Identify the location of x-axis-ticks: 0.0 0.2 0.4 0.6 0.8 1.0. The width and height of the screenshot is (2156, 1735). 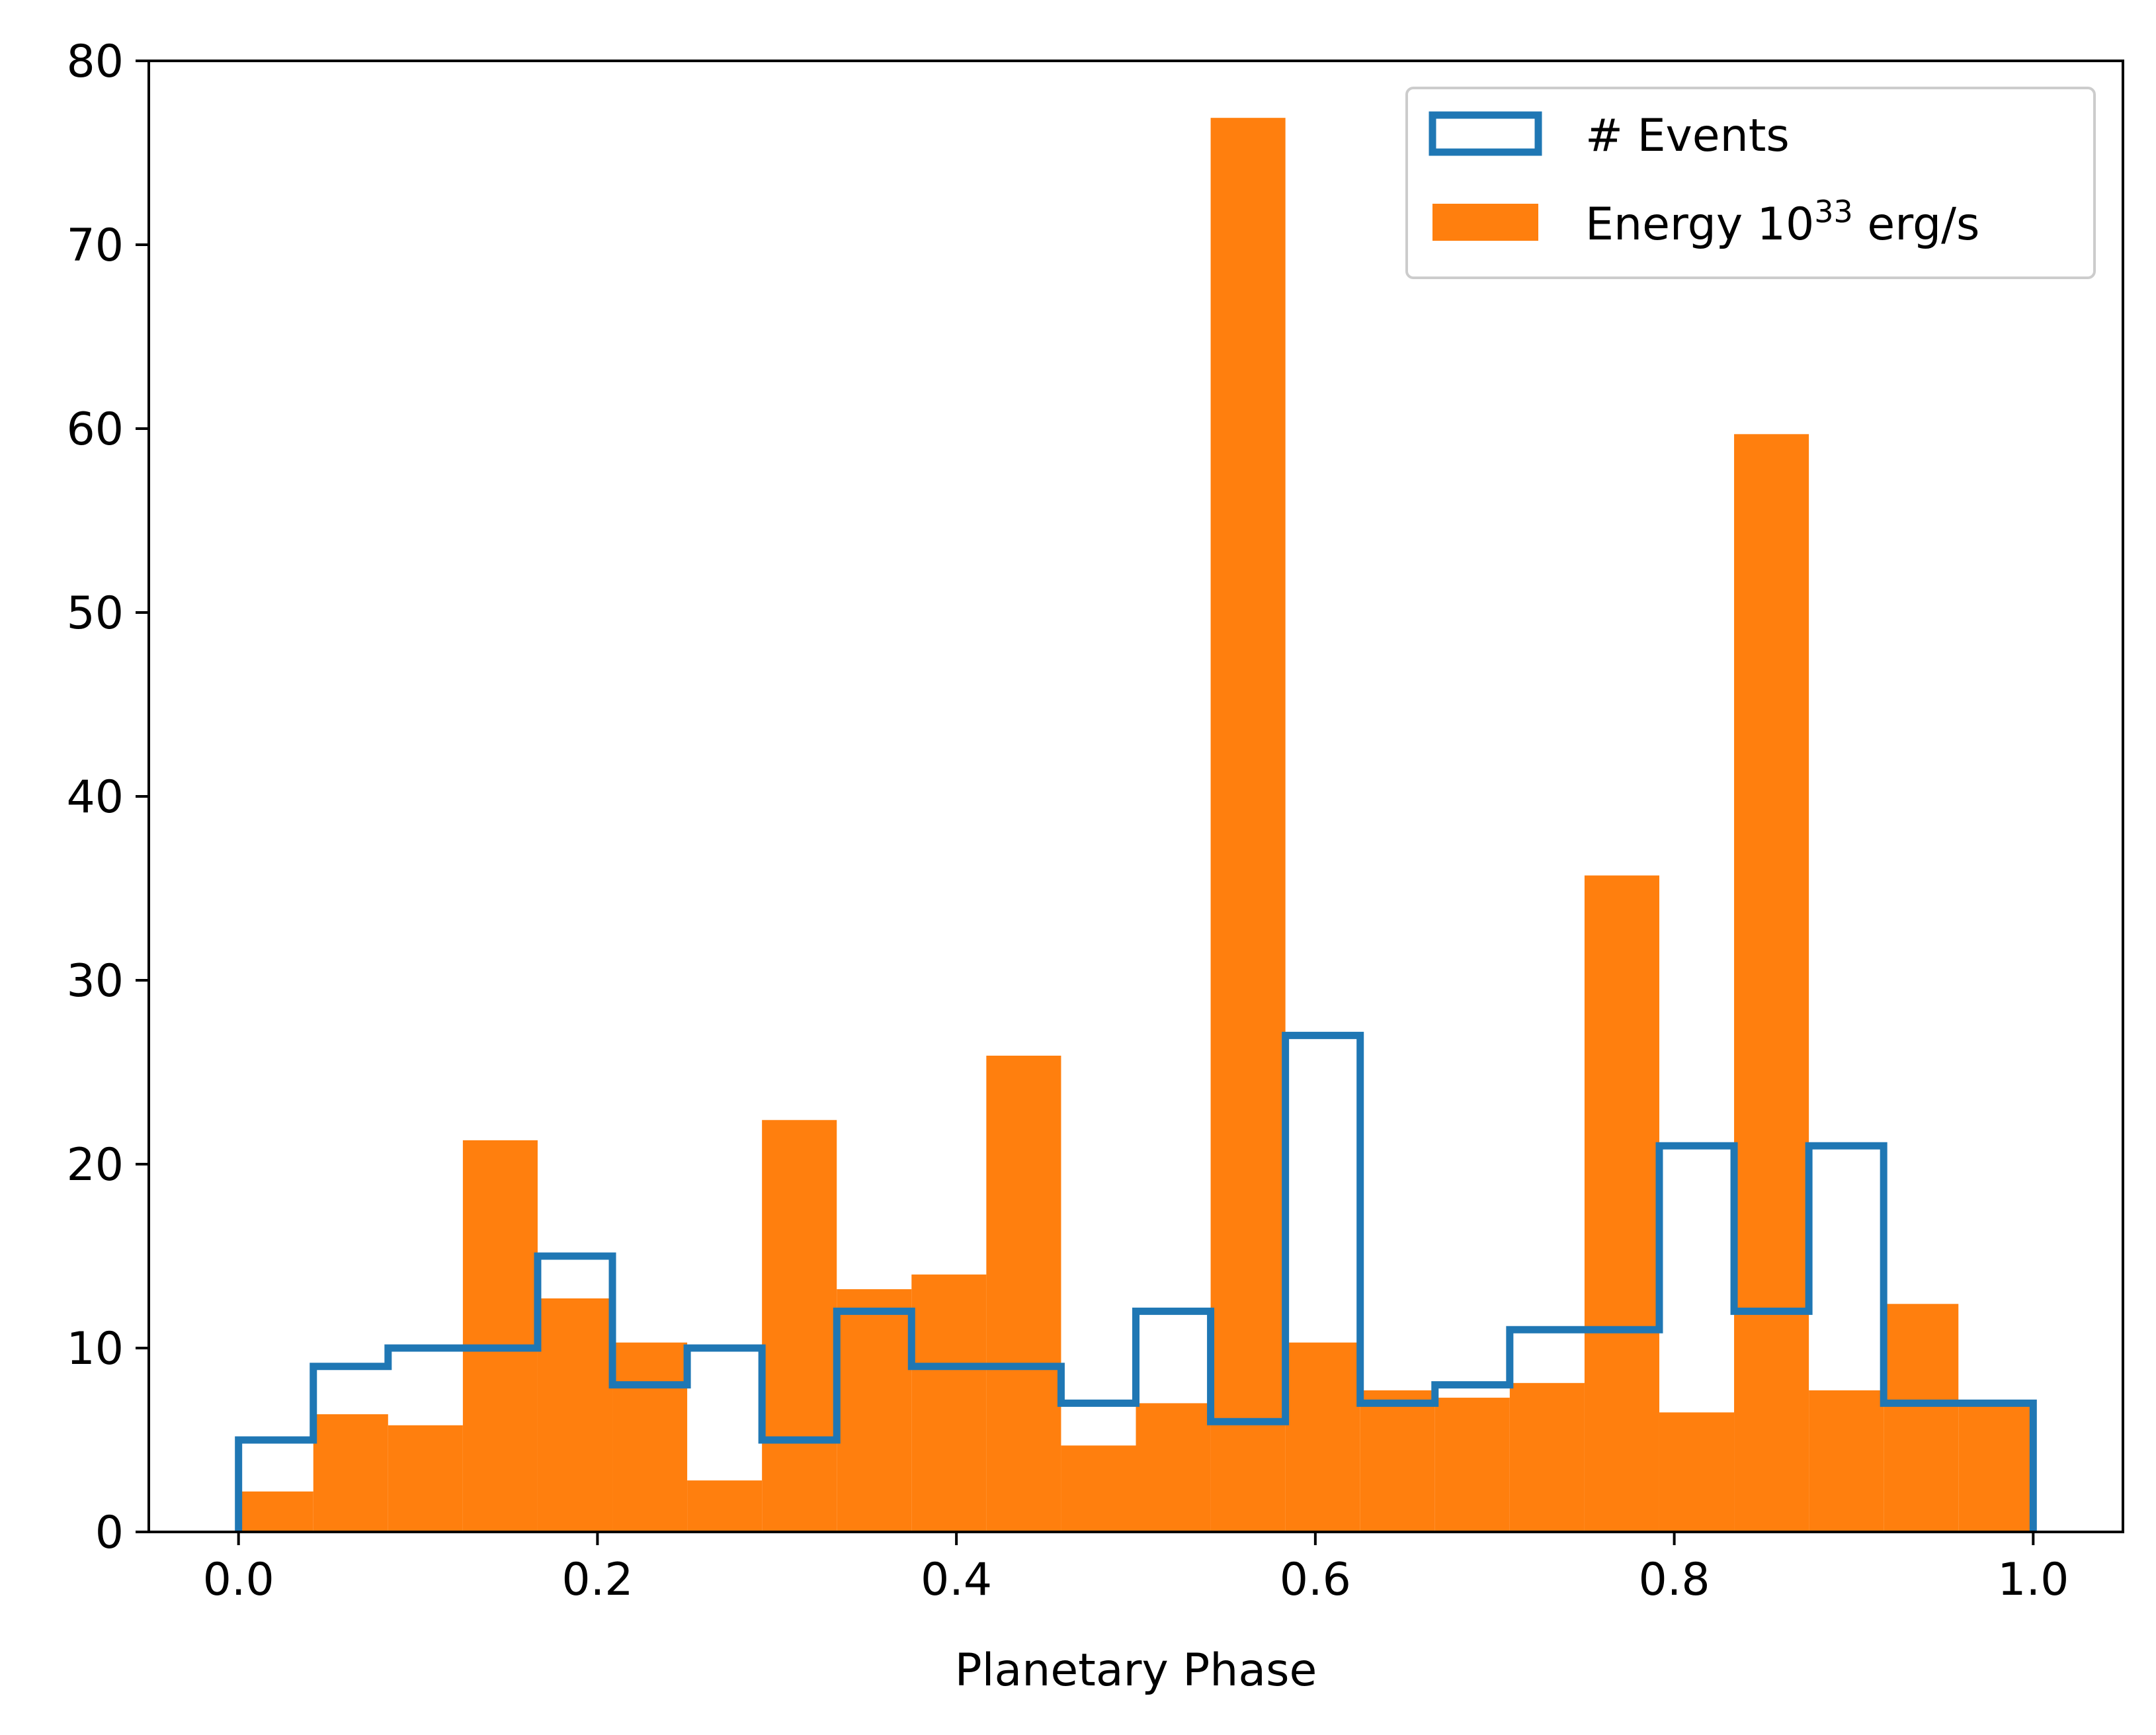
(1136, 1569).